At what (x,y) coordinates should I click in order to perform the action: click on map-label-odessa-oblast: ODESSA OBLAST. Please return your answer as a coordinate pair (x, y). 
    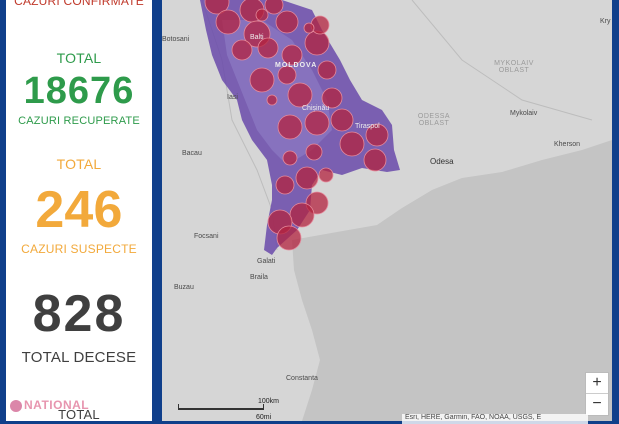
    Looking at the image, I should click on (434, 120).